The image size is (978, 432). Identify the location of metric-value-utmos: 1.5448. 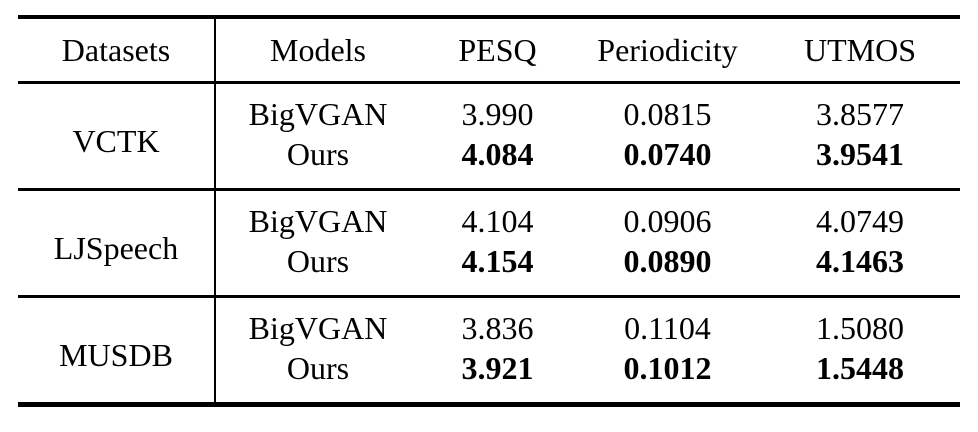
(860, 367).